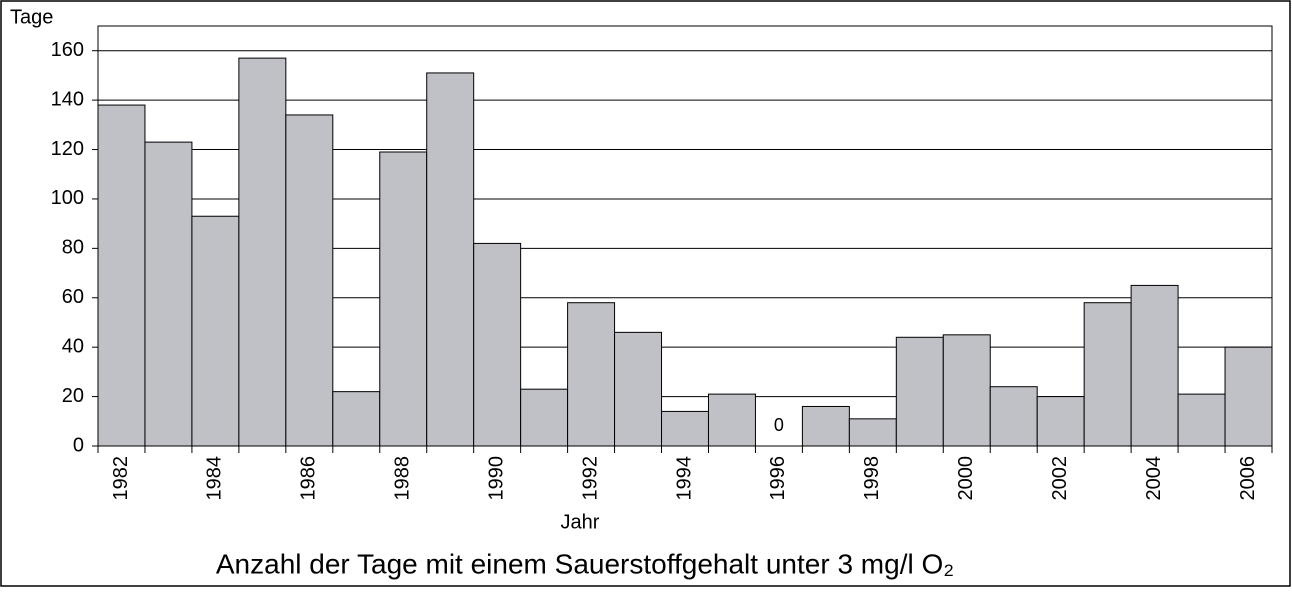  I want to click on y-tick-label: 40, so click(73, 346).